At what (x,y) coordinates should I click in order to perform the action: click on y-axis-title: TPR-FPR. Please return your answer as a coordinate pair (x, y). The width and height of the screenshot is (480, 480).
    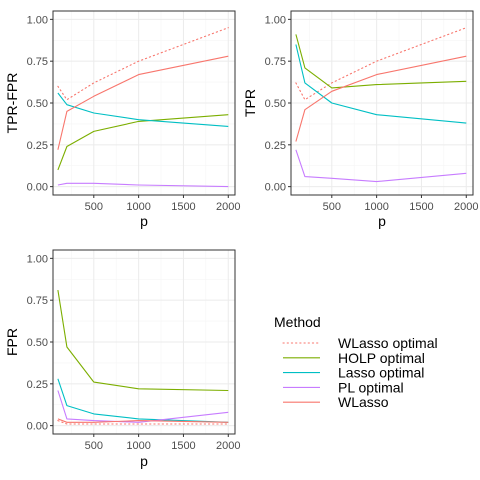
    Looking at the image, I should click on (12, 103).